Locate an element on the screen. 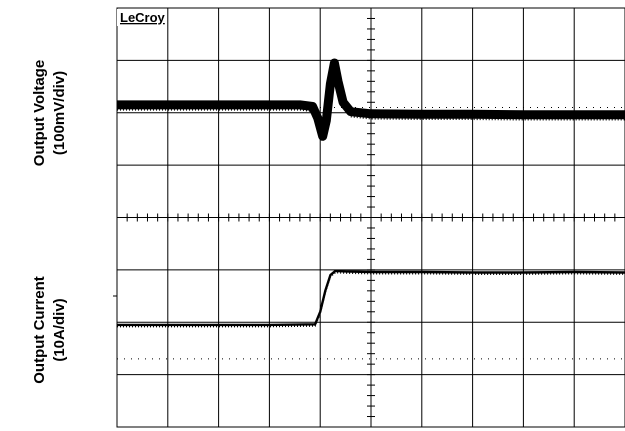  voltage-axis-label-line2: (100mV/div) is located at coordinates (59, 113).